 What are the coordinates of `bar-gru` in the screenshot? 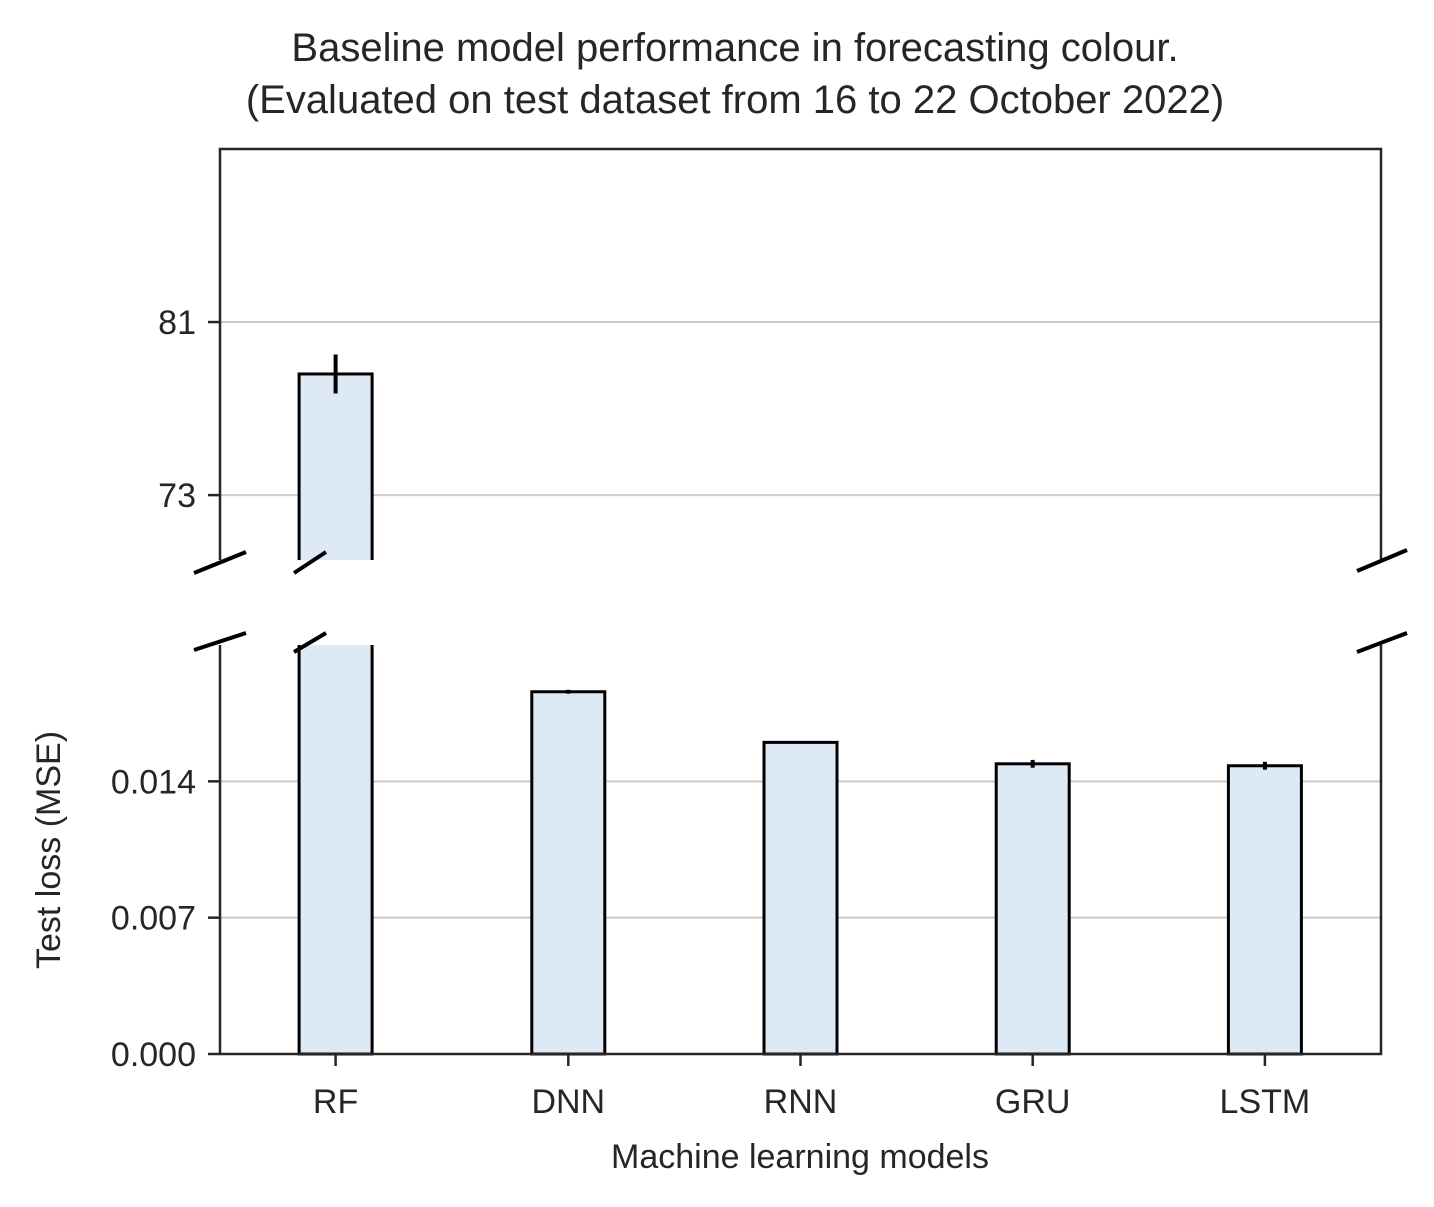 It's located at (1032, 909).